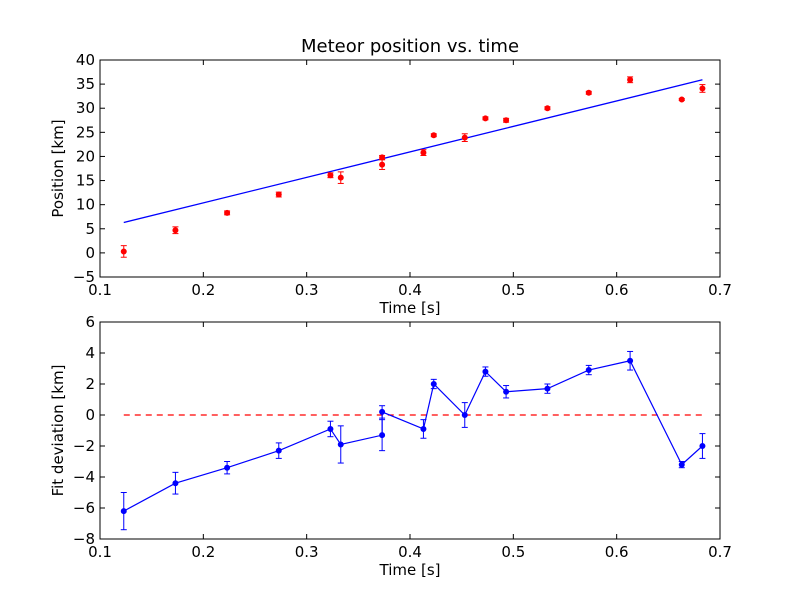  Describe the element at coordinates (203, 290) in the screenshot. I see `position-chart-xtick-label: 0.2` at that location.